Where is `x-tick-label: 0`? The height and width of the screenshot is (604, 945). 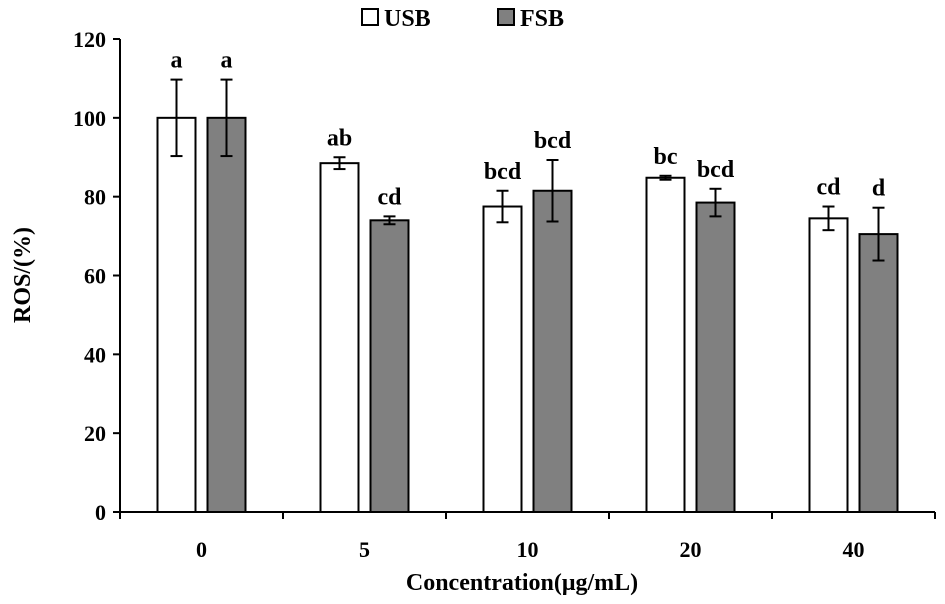
x-tick-label: 0 is located at coordinates (201, 549).